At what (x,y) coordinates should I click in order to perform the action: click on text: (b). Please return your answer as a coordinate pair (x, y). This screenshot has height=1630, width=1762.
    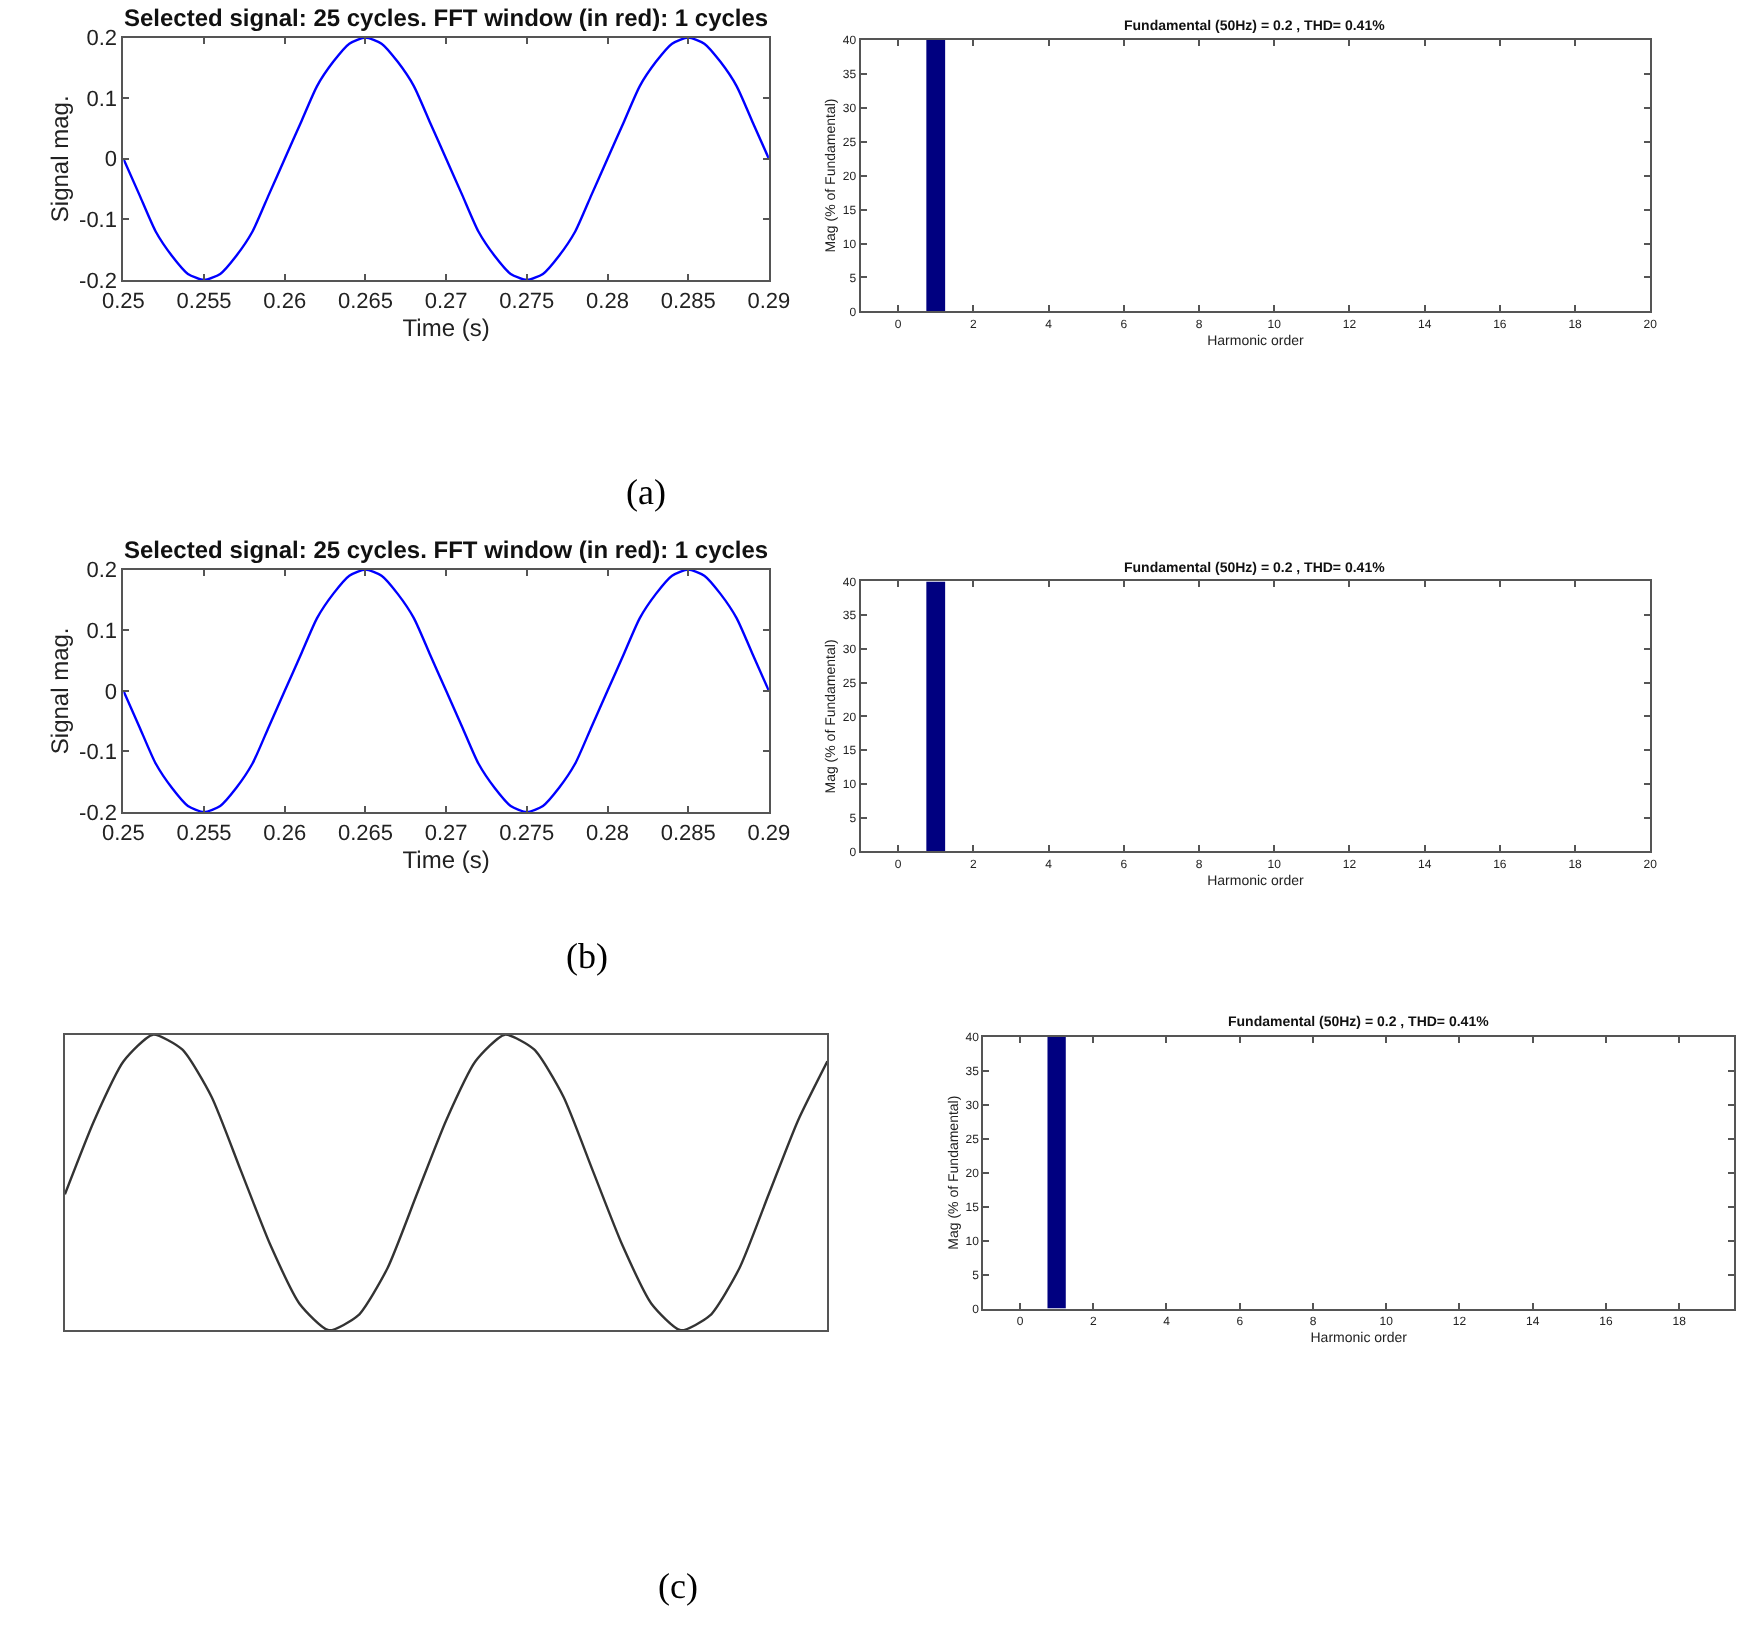
    Looking at the image, I should click on (587, 956).